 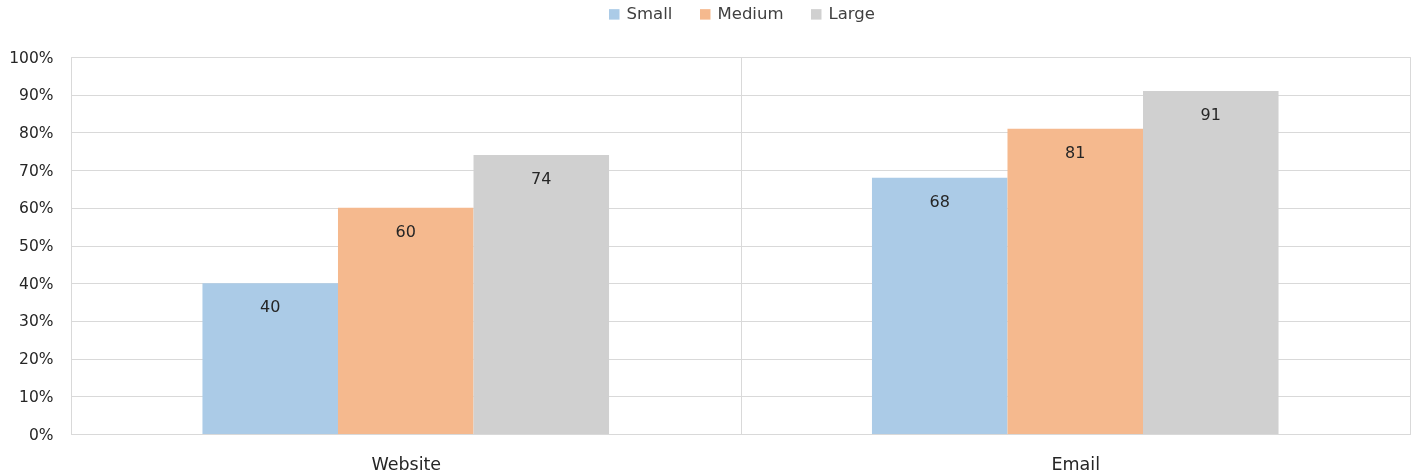 What do you see at coordinates (270, 307) in the screenshot?
I see `data-label: 40` at bounding box center [270, 307].